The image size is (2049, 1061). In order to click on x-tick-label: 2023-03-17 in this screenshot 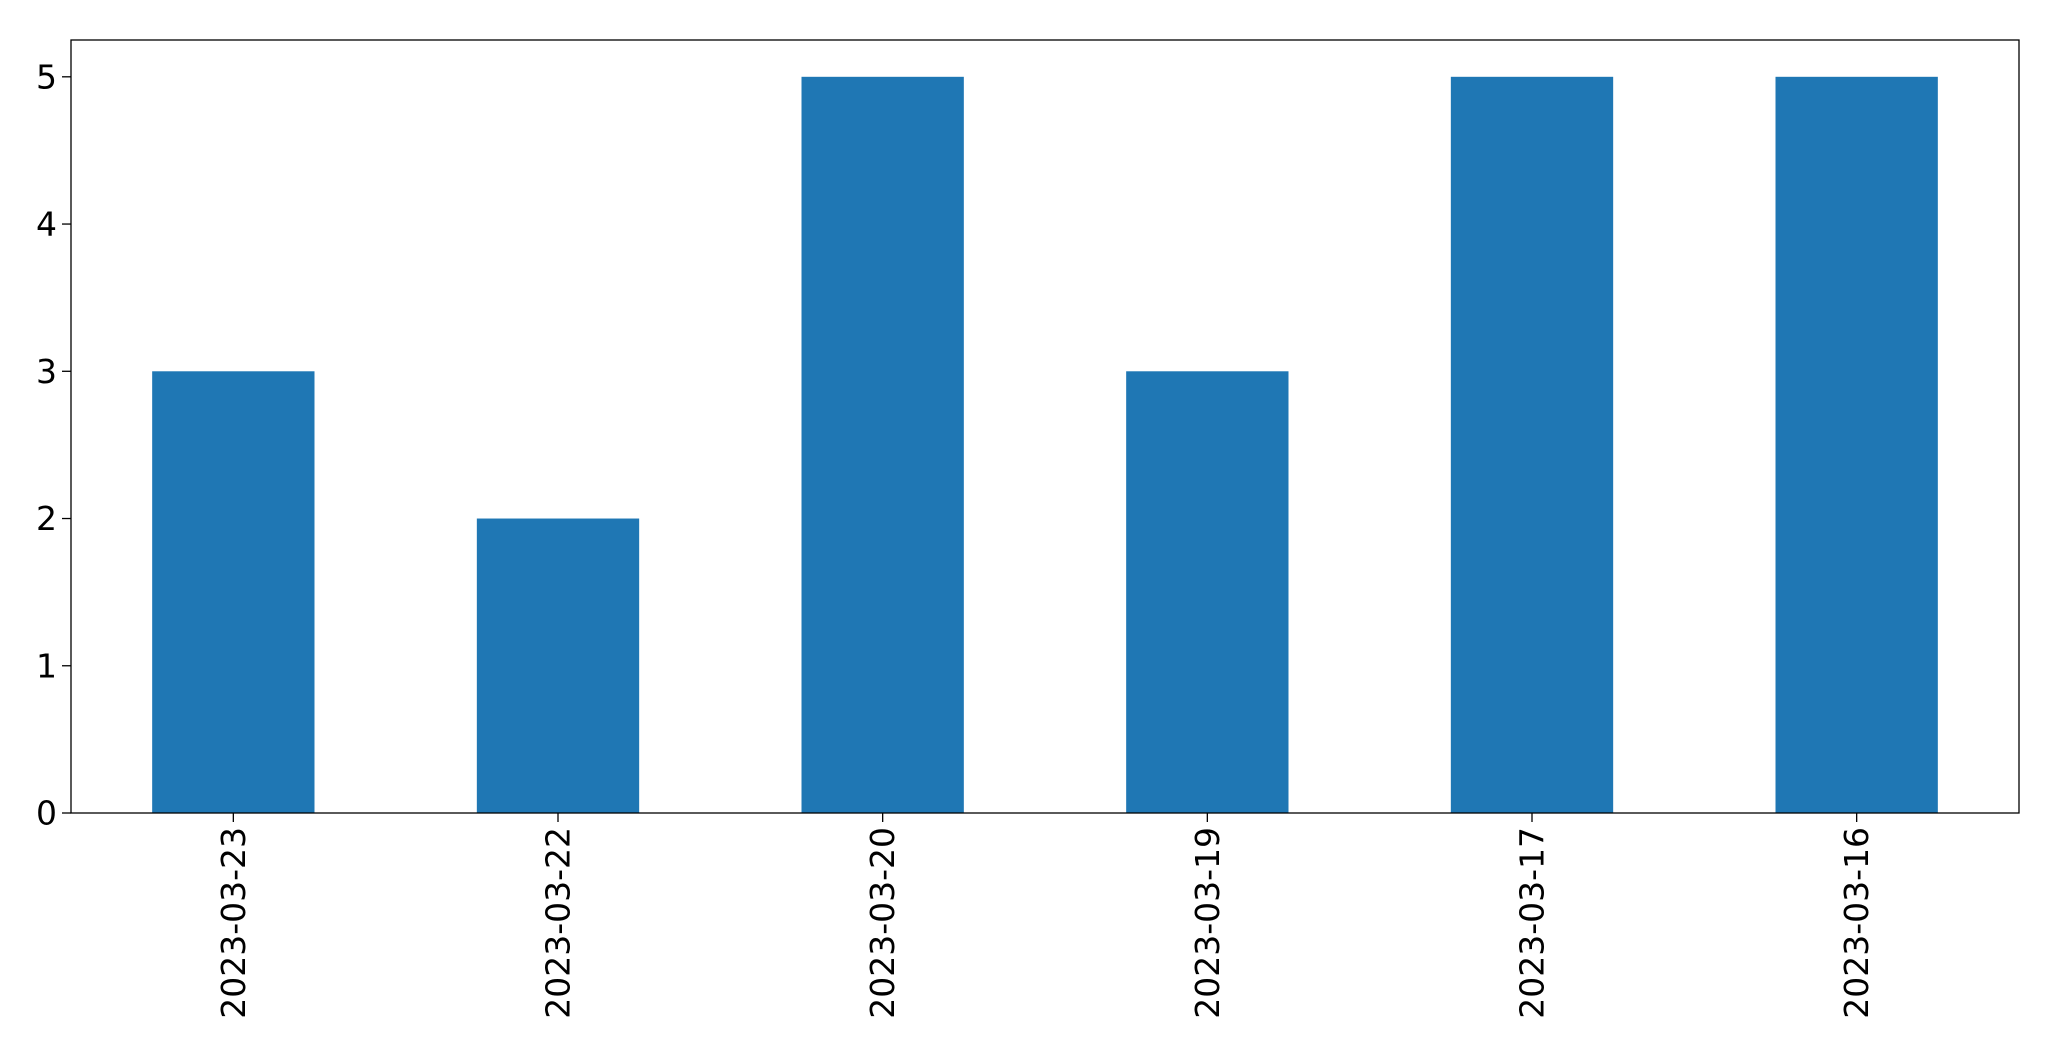, I will do `click(1532, 923)`.